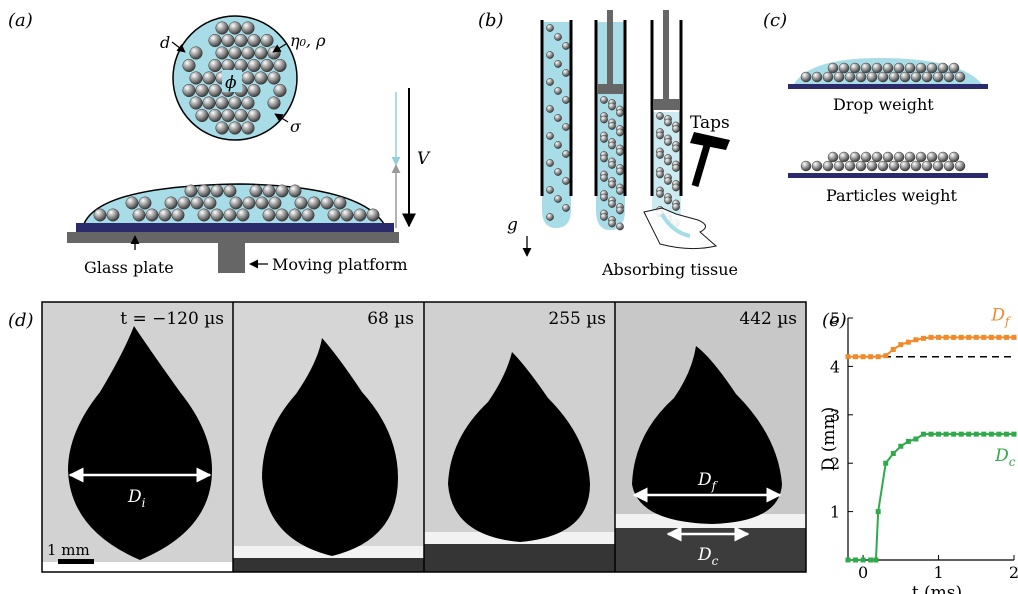 Image resolution: width=1018 pixels, height=594 pixels. I want to click on suspension-particles, so click(234, 78).